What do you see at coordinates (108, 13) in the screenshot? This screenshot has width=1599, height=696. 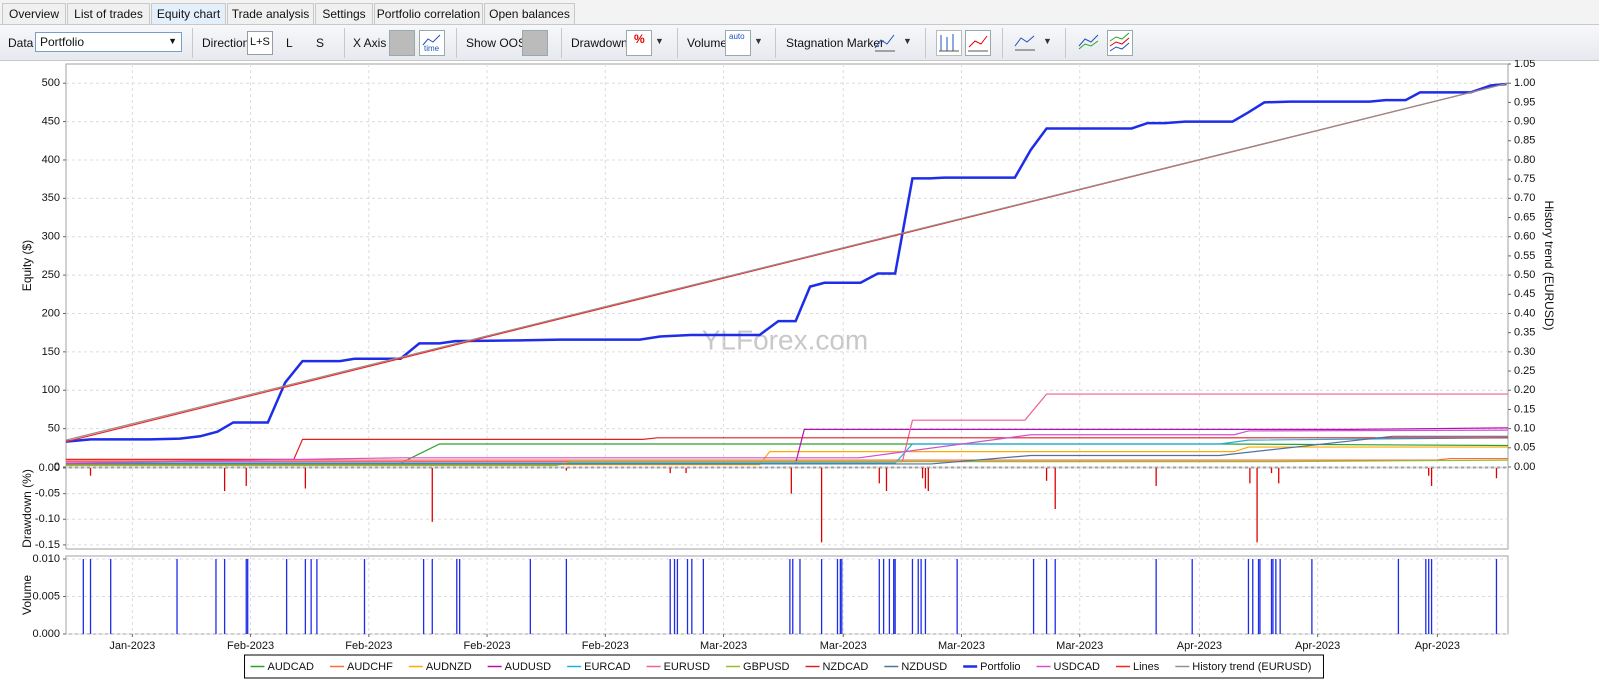 I see `tab: List of trades` at bounding box center [108, 13].